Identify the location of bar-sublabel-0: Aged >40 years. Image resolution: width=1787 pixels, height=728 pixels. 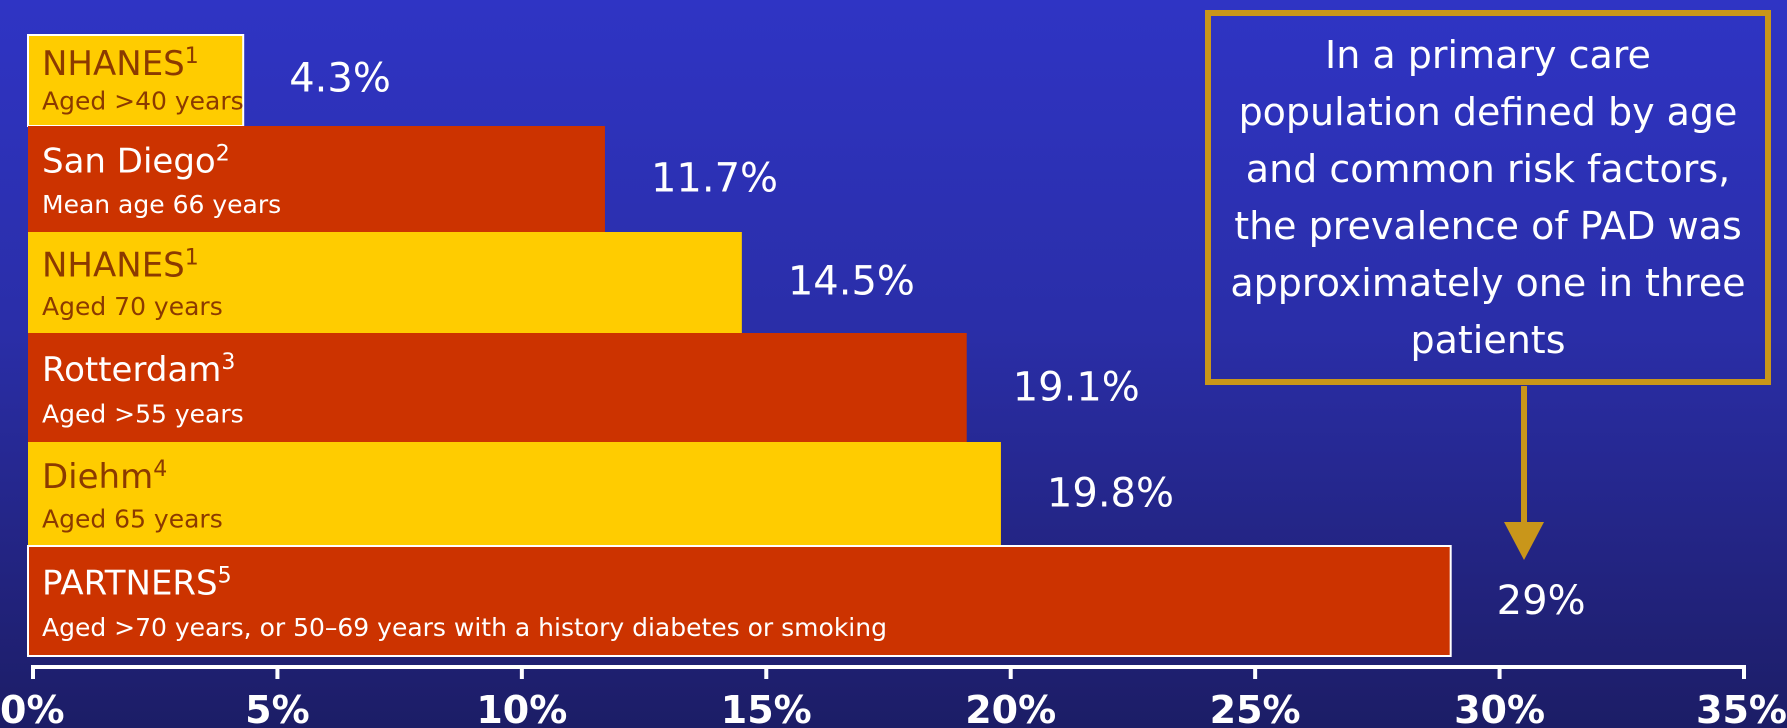
(143, 101).